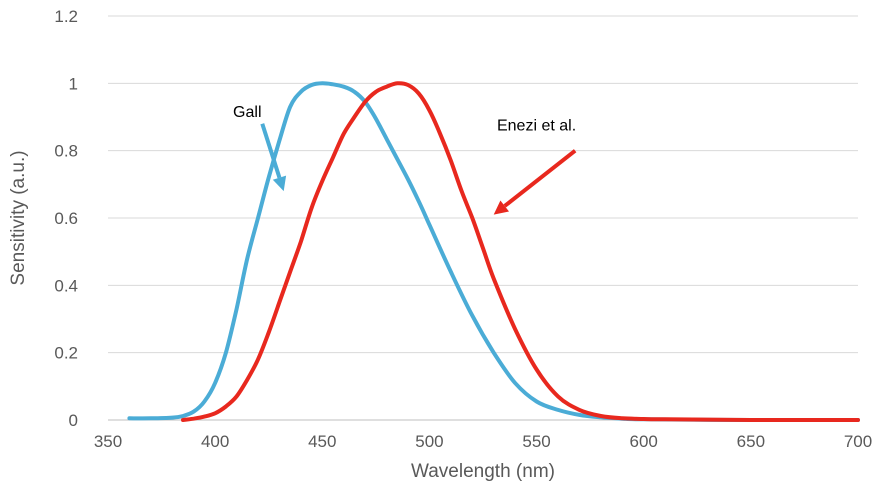  What do you see at coordinates (279, 183) in the screenshot?
I see `annotation-arrow-head-gall` at bounding box center [279, 183].